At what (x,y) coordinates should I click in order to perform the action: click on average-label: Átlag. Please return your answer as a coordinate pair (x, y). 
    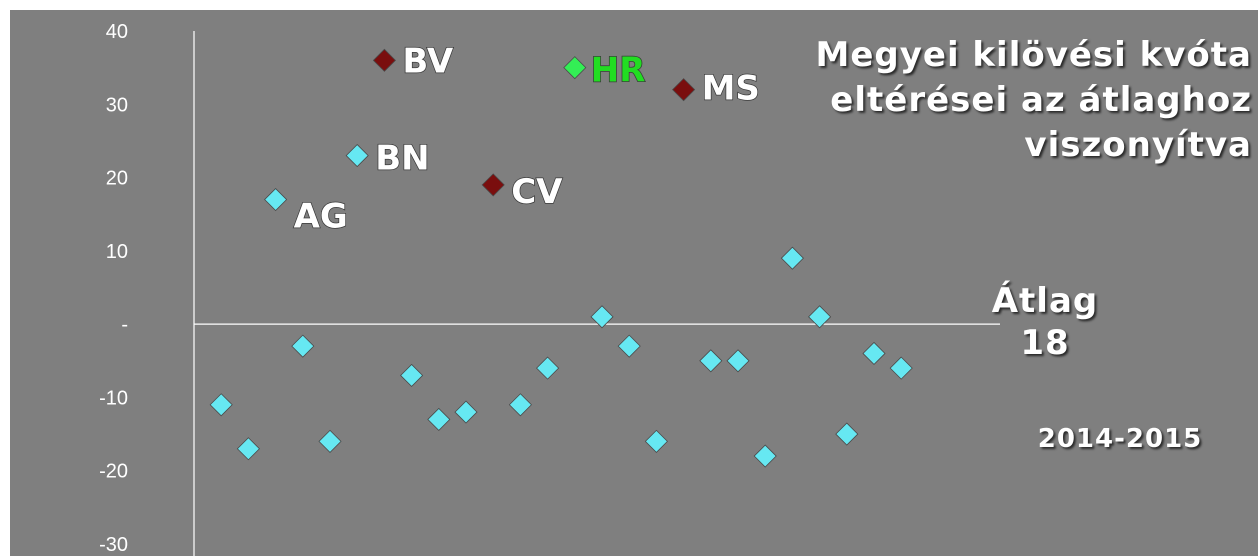
    Looking at the image, I should click on (1045, 301).